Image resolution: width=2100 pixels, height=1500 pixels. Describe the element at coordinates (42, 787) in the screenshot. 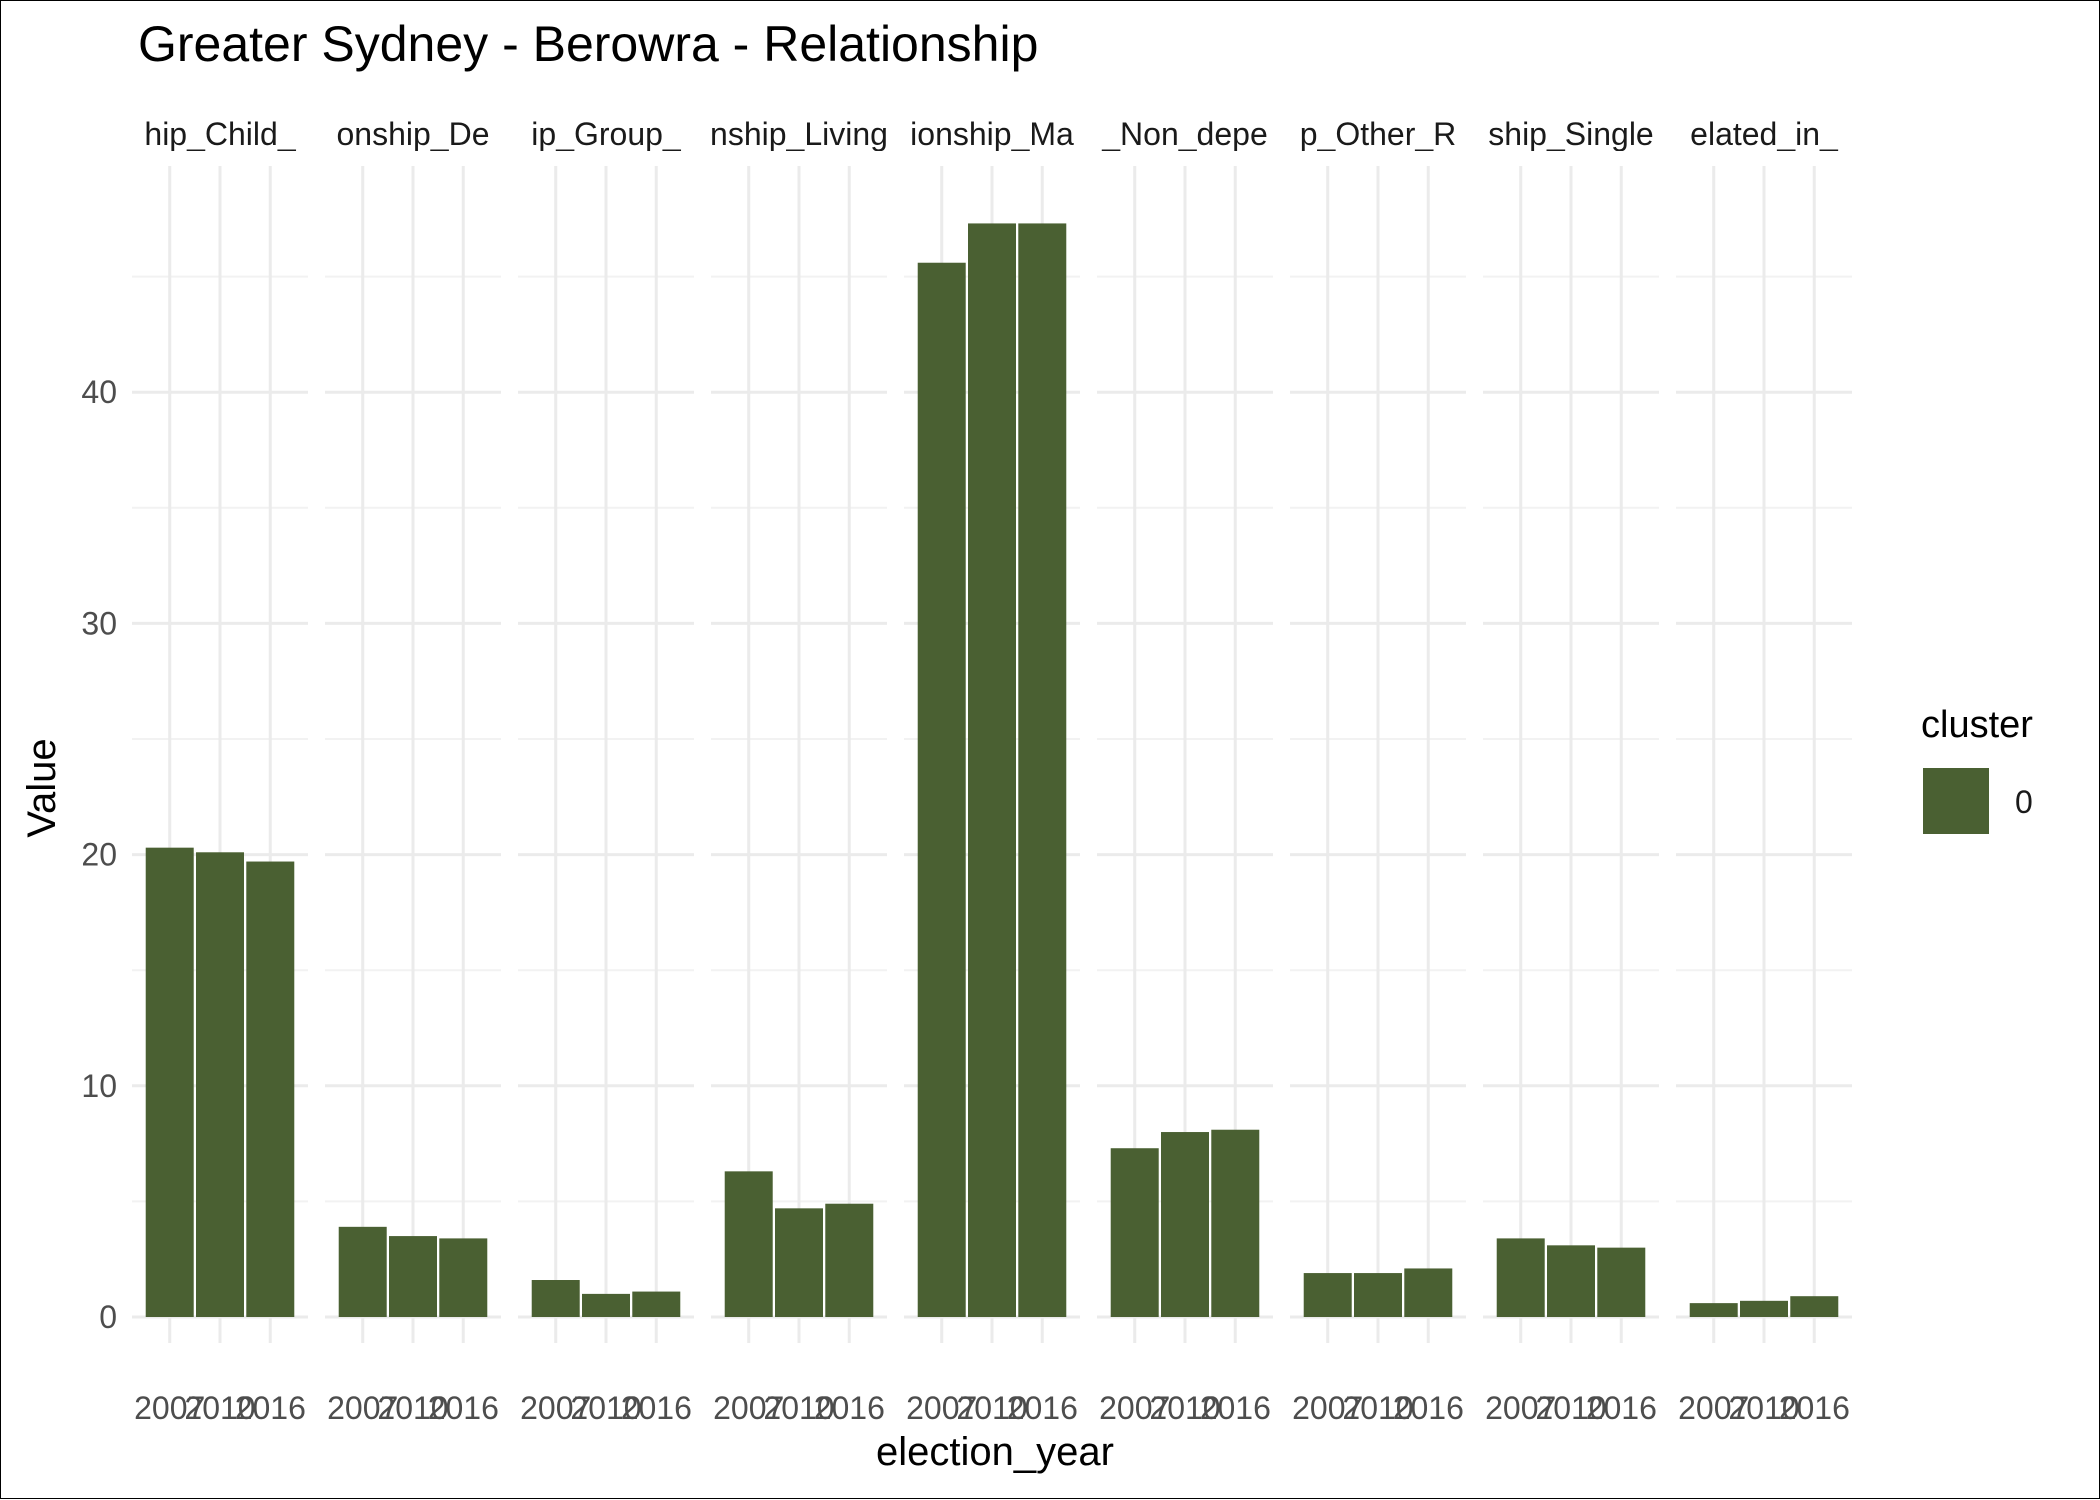

I see `y-axis-title: Value` at that location.